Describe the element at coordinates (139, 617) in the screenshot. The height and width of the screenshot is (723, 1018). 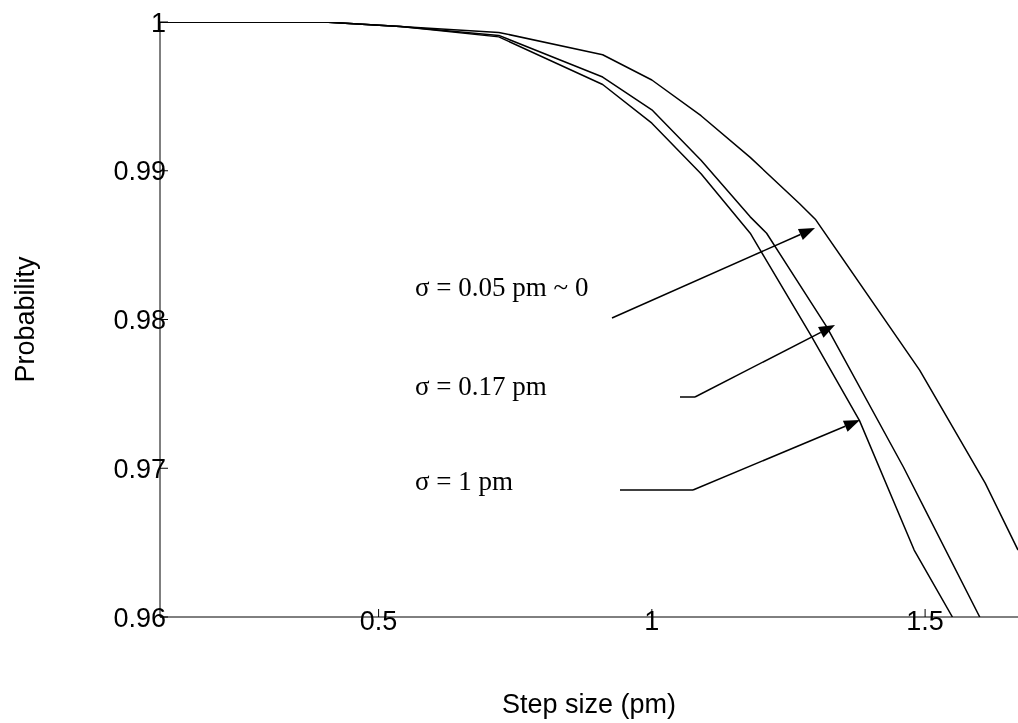
I see `y-tick-label: 0.96` at that location.